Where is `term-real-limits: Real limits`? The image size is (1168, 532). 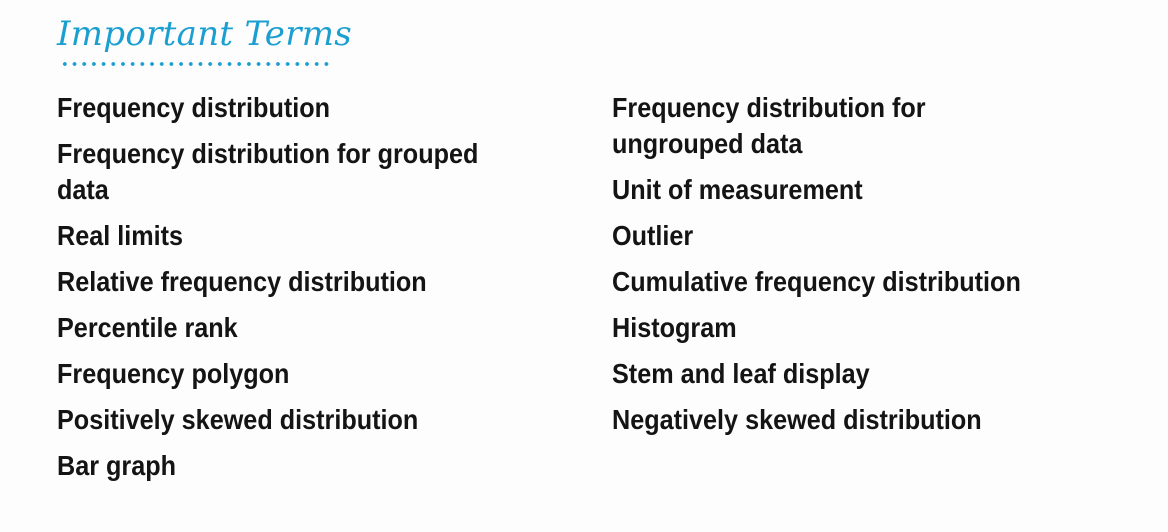 term-real-limits: Real limits is located at coordinates (120, 235).